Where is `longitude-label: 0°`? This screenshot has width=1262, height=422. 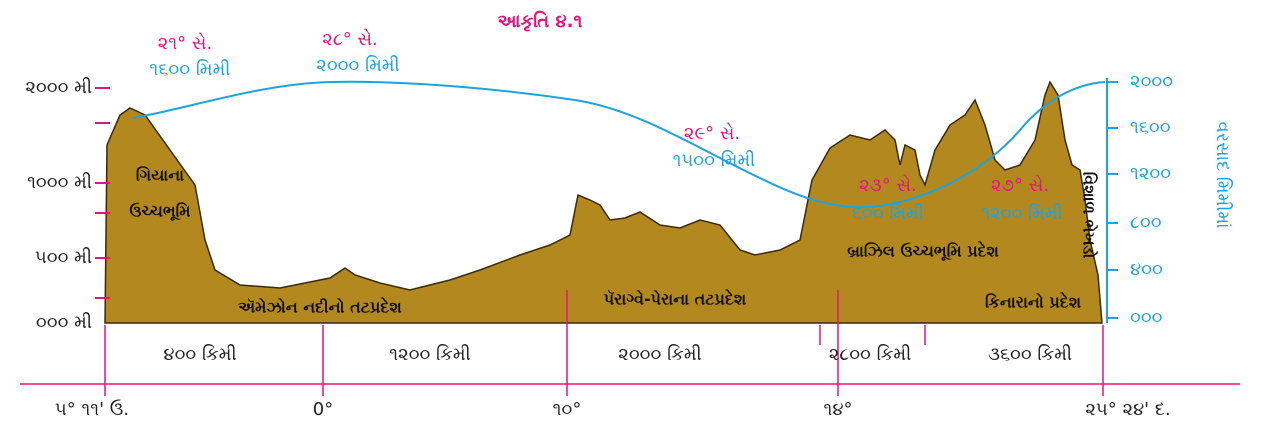 longitude-label: 0° is located at coordinates (323, 409).